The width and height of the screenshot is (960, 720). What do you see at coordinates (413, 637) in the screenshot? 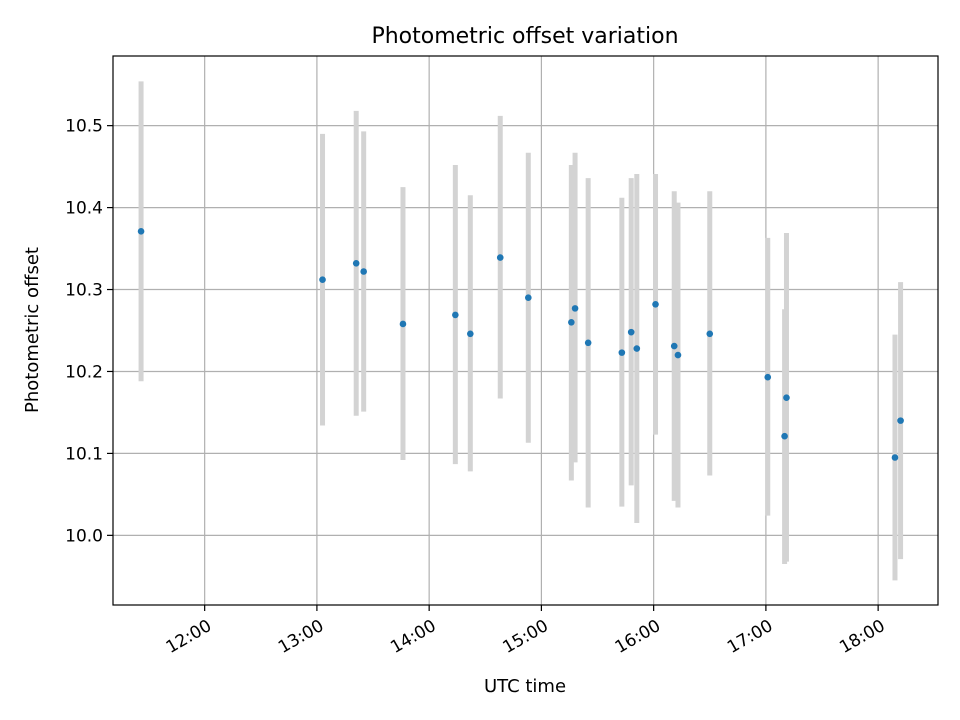
I see `x-tick-label: 14:00` at bounding box center [413, 637].